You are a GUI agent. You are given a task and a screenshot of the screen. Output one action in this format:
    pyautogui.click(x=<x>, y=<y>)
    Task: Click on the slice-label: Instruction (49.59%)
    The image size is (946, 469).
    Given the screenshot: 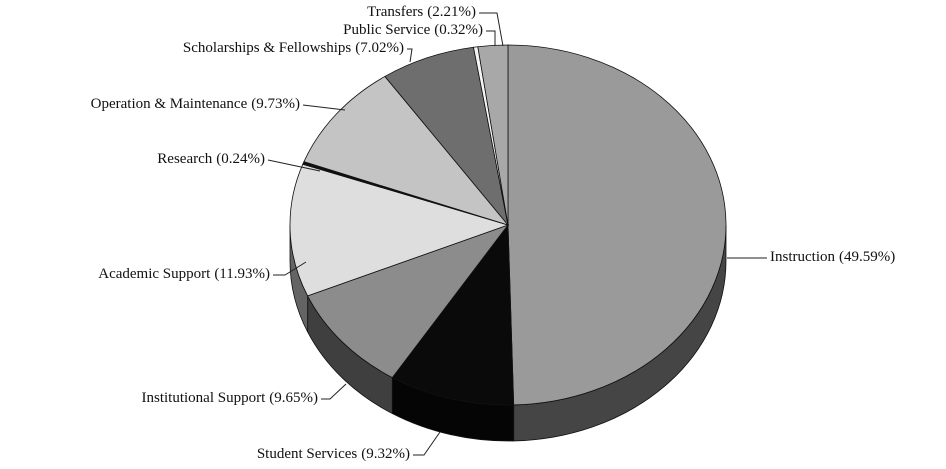 What is the action you would take?
    pyautogui.click(x=832, y=257)
    